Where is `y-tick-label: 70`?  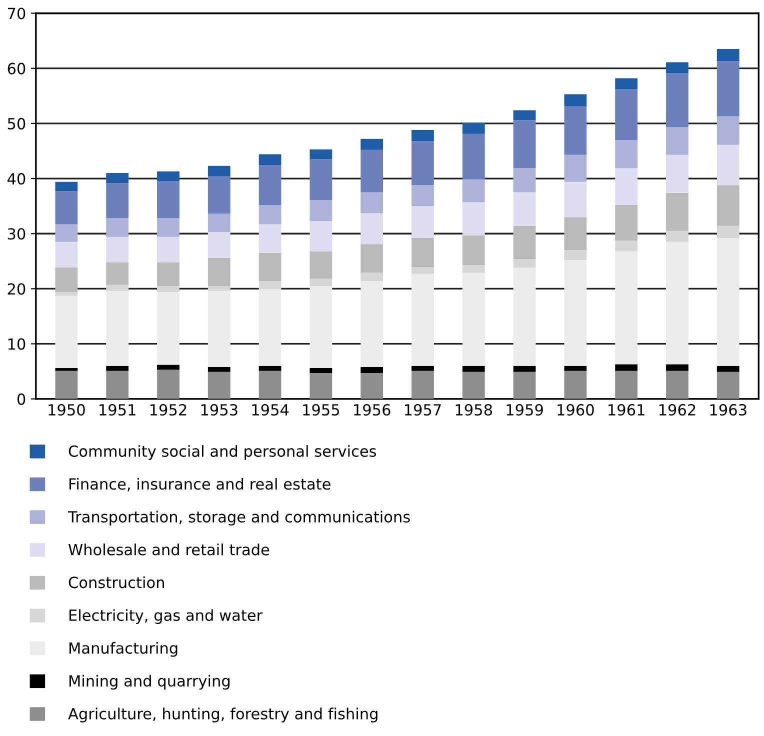
y-tick-label: 70 is located at coordinates (17, 14).